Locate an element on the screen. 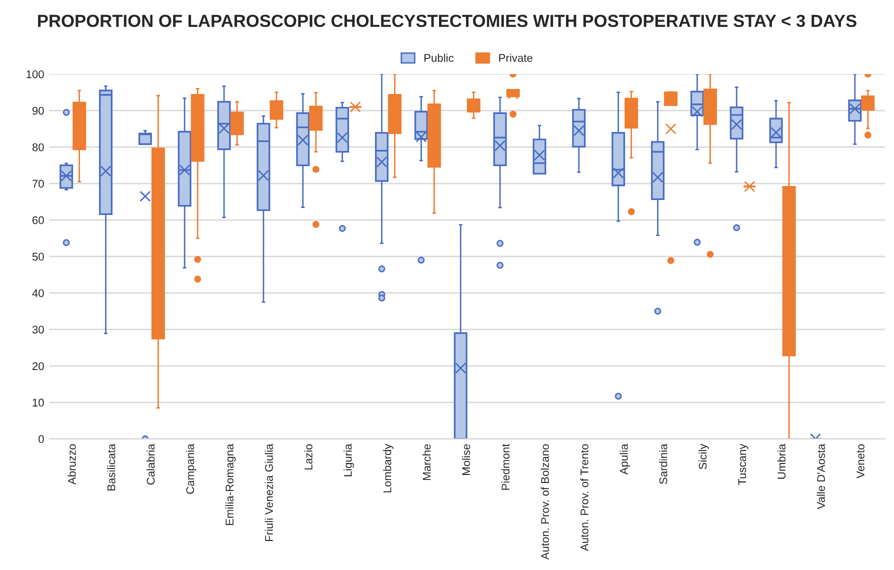 The width and height of the screenshot is (894, 570). x-tick-label: Sicily is located at coordinates (703, 457).